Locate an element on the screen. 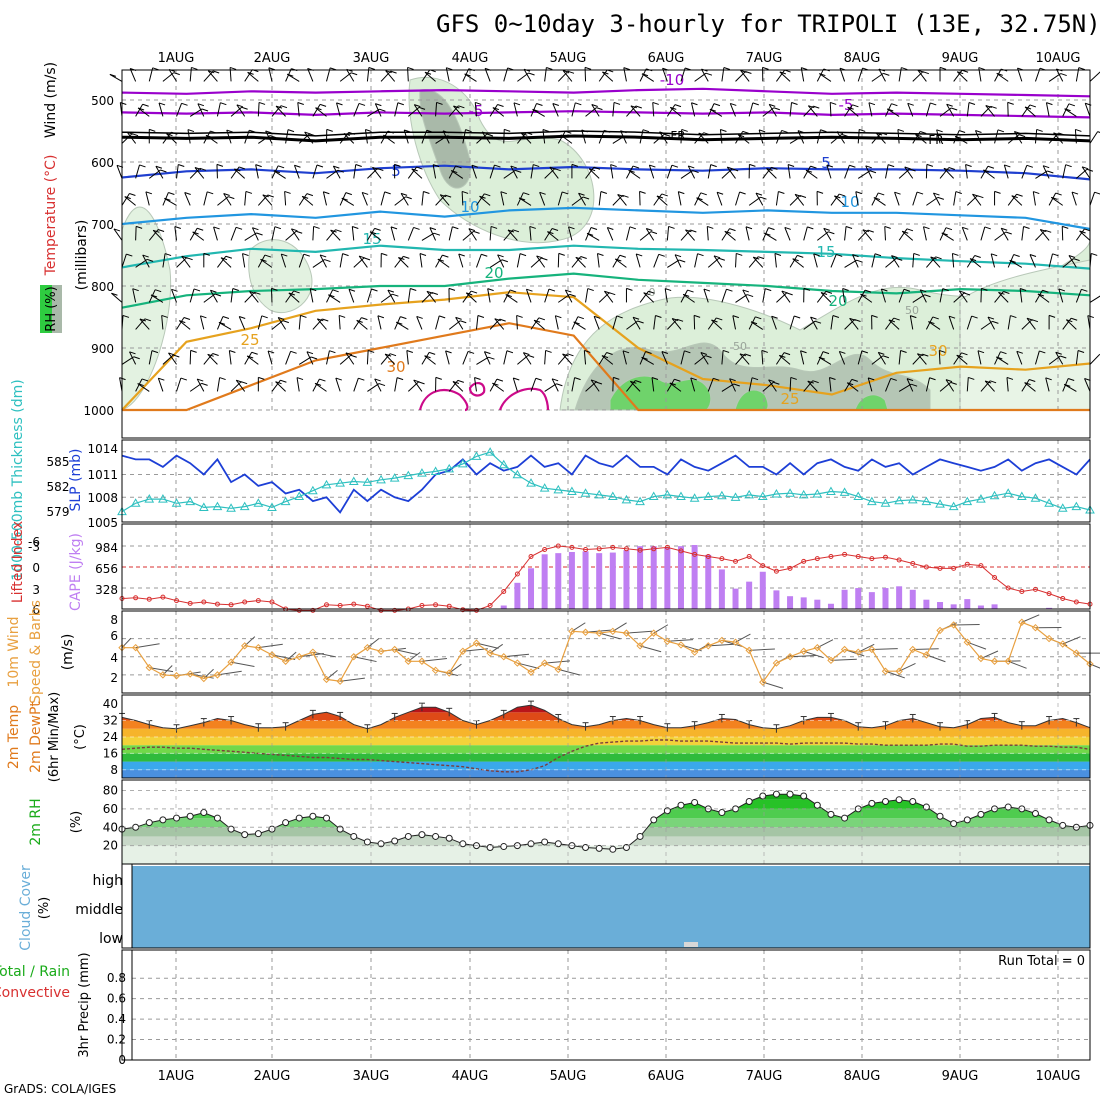 The image size is (1100, 1100). lifted-index-axis-label: Lifted Index is located at coordinates (18, 562).